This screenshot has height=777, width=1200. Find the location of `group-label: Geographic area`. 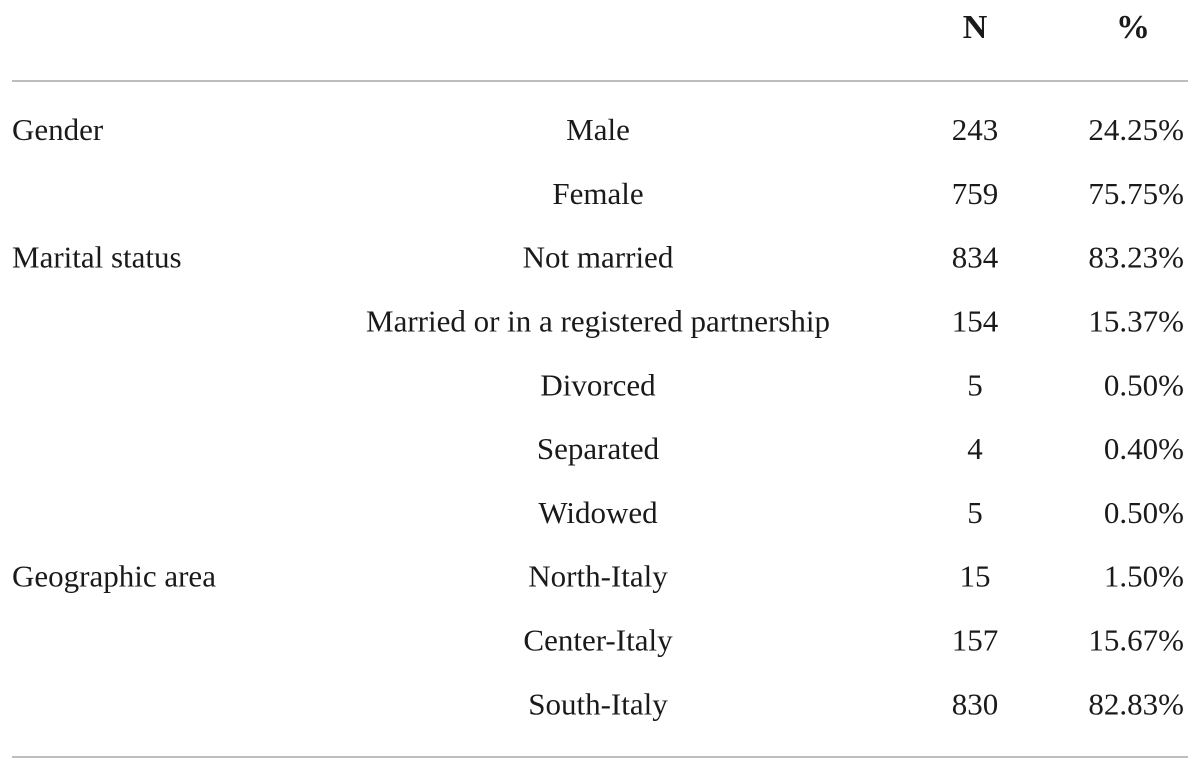

group-label: Geographic area is located at coordinates (114, 576).